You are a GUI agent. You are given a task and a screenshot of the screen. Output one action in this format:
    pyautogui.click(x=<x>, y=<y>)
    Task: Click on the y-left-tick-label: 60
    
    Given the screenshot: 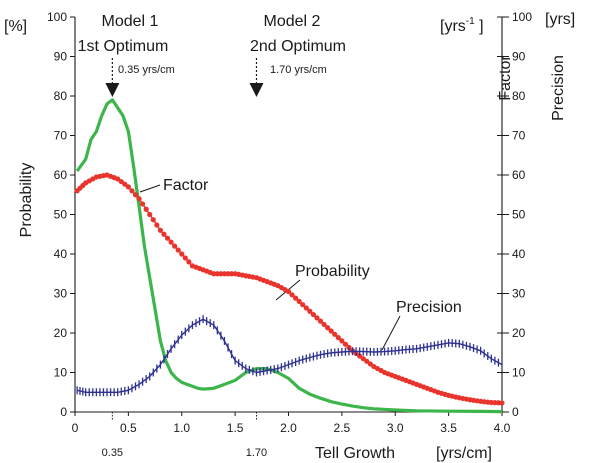 What is the action you would take?
    pyautogui.click(x=61, y=175)
    